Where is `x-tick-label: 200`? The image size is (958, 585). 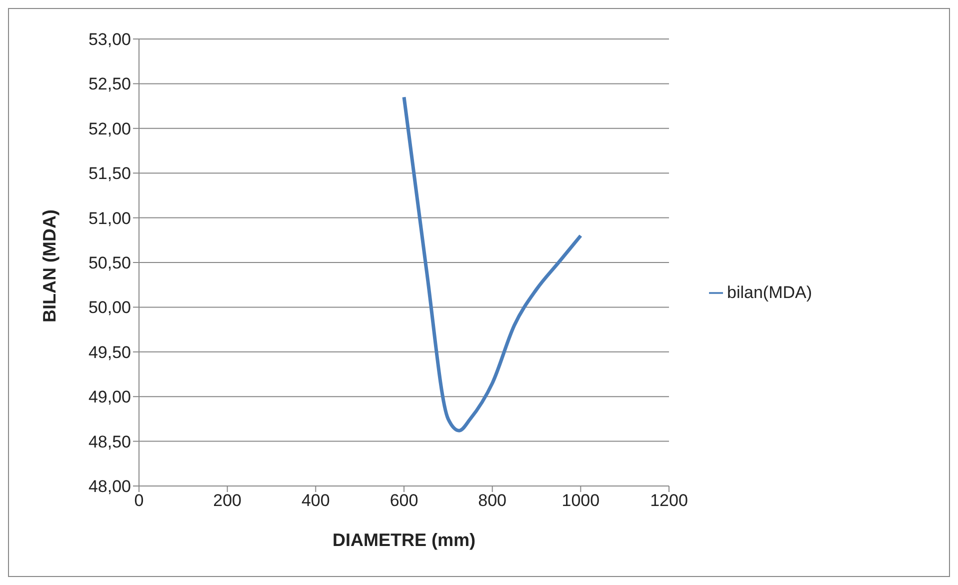 x-tick-label: 200 is located at coordinates (227, 500).